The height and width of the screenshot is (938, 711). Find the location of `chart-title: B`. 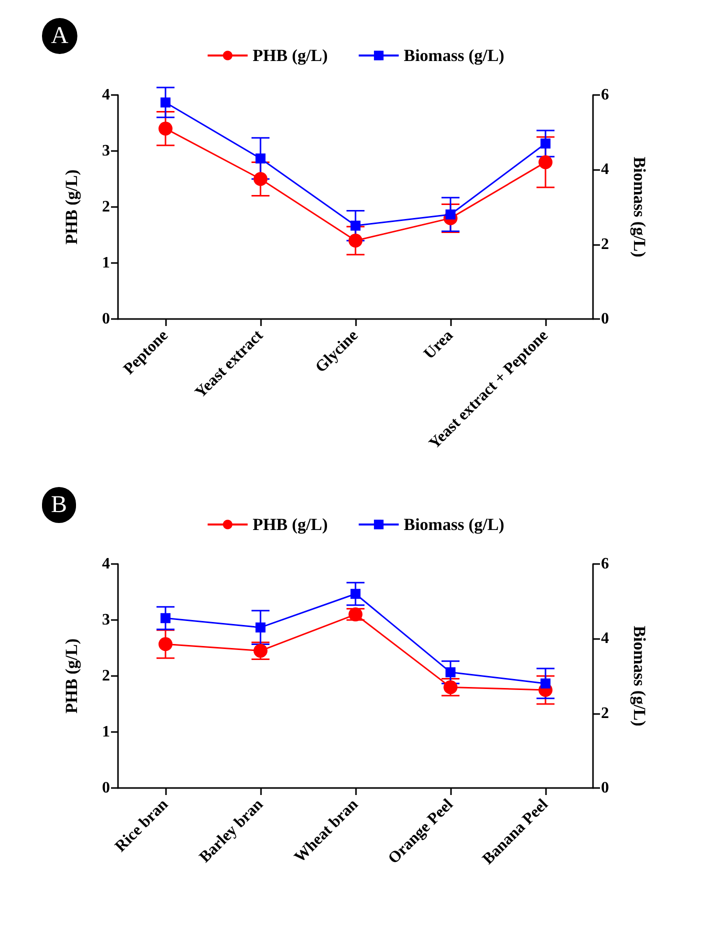

chart-title: B is located at coordinates (59, 505).